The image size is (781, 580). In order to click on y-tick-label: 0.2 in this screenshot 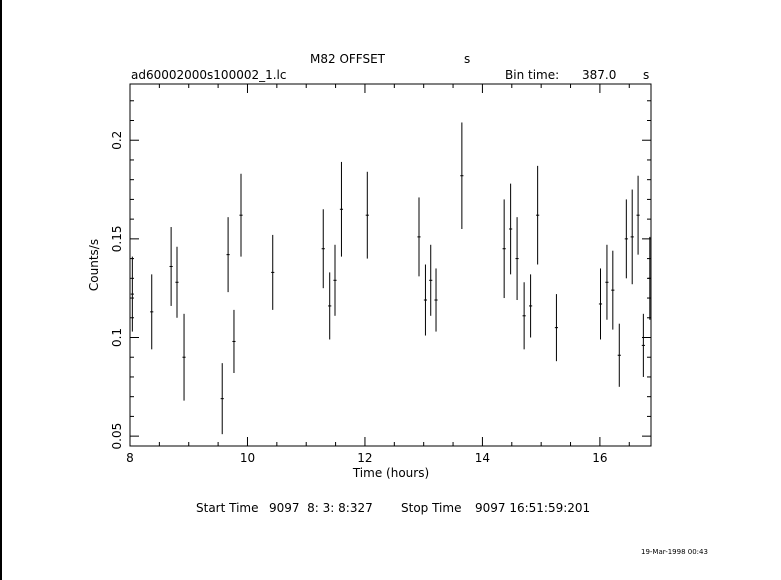, I will do `click(117, 140)`.